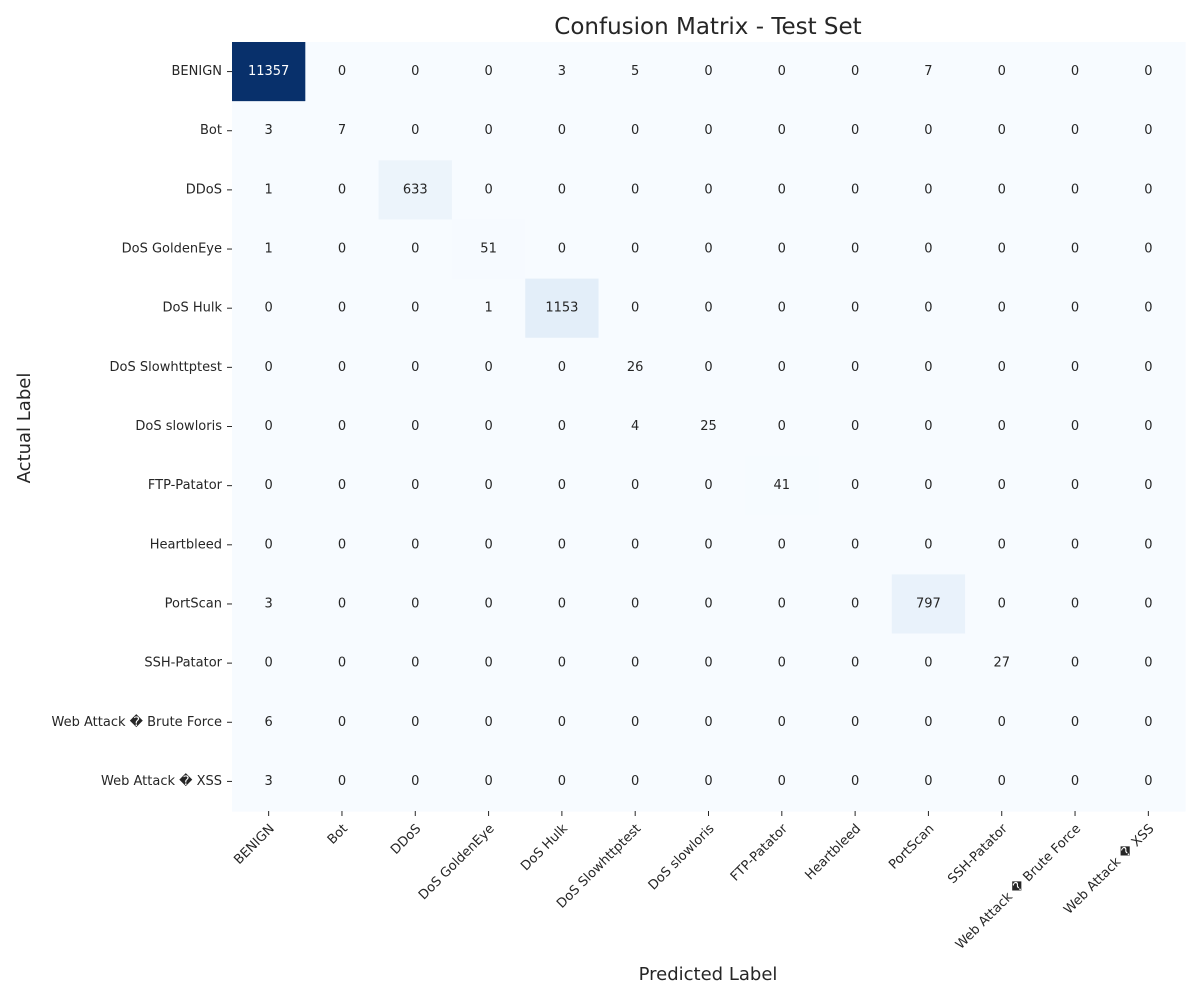 Image resolution: width=1200 pixels, height=1000 pixels. I want to click on x-tick-label-ddos: DDoS, so click(406, 839).